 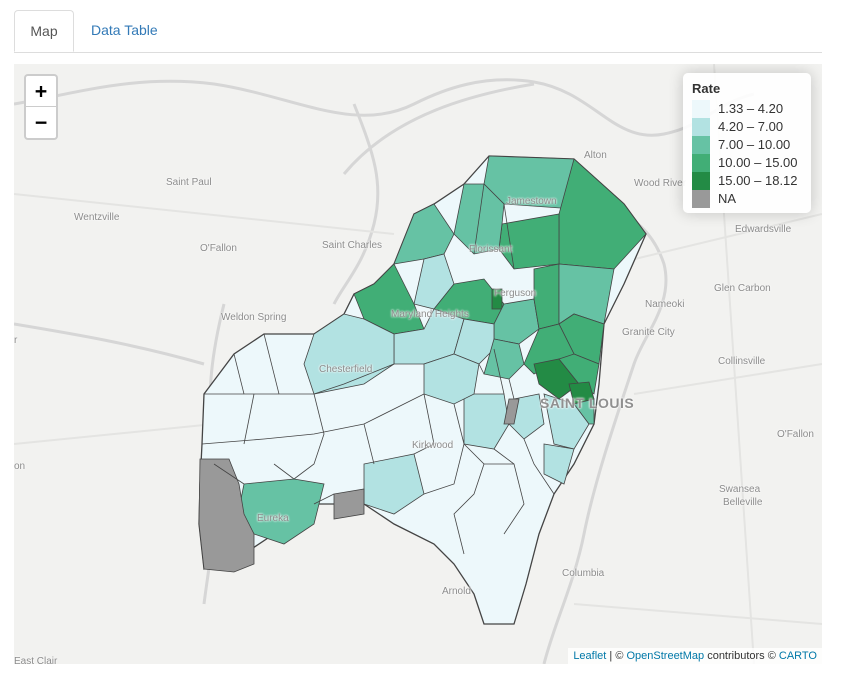 I want to click on tab-bar: Map Data Table, so click(x=418, y=31).